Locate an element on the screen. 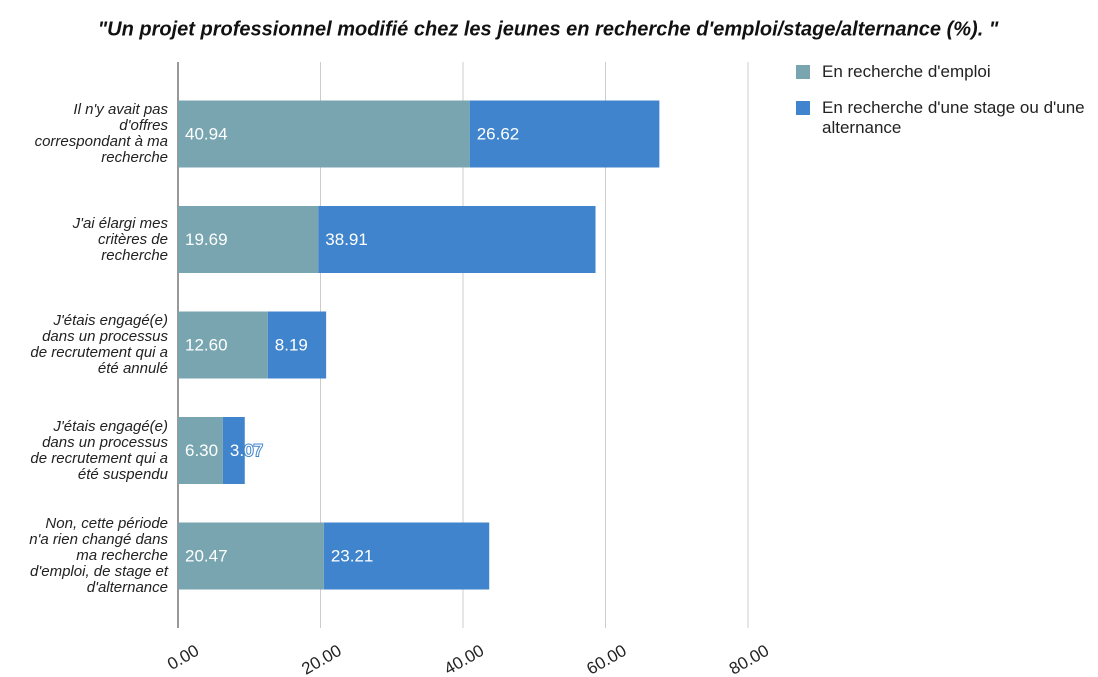 This screenshot has height=677, width=1098. legend-entry: En recherche d'emploi is located at coordinates (947, 72).